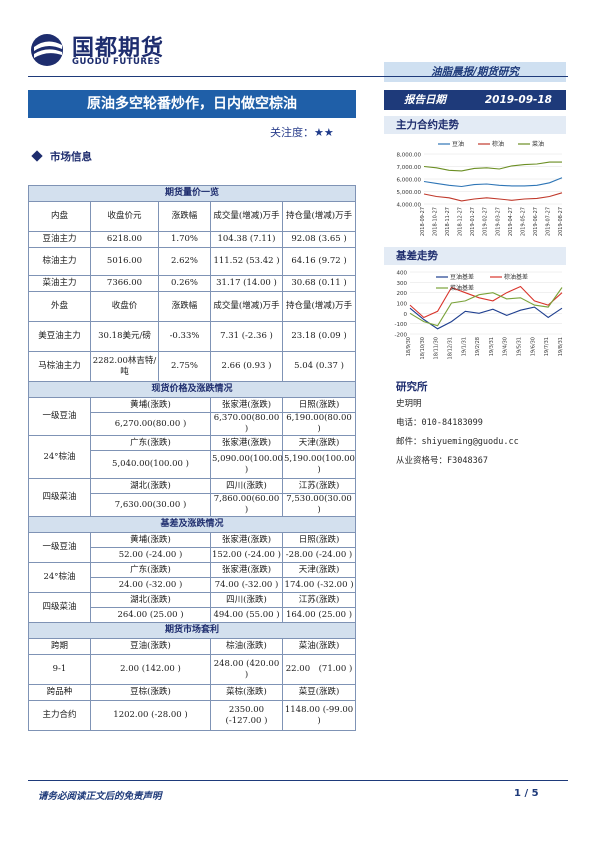 The height and width of the screenshot is (842, 595). Describe the element at coordinates (409, 181) in the screenshot. I see `y-tick-label: 6,000.00` at that location.